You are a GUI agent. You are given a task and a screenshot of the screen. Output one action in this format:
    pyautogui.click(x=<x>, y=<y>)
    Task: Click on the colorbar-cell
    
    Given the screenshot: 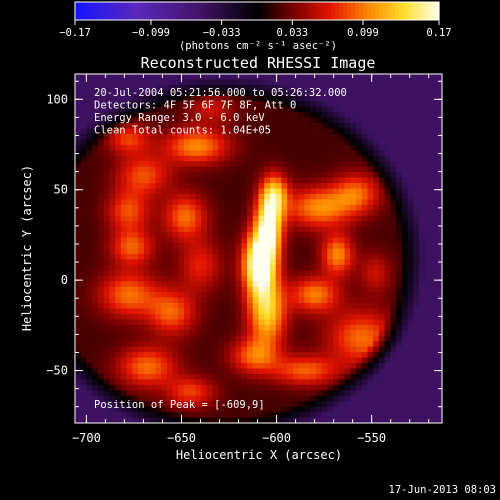 What is the action you would take?
    pyautogui.click(x=377, y=11)
    